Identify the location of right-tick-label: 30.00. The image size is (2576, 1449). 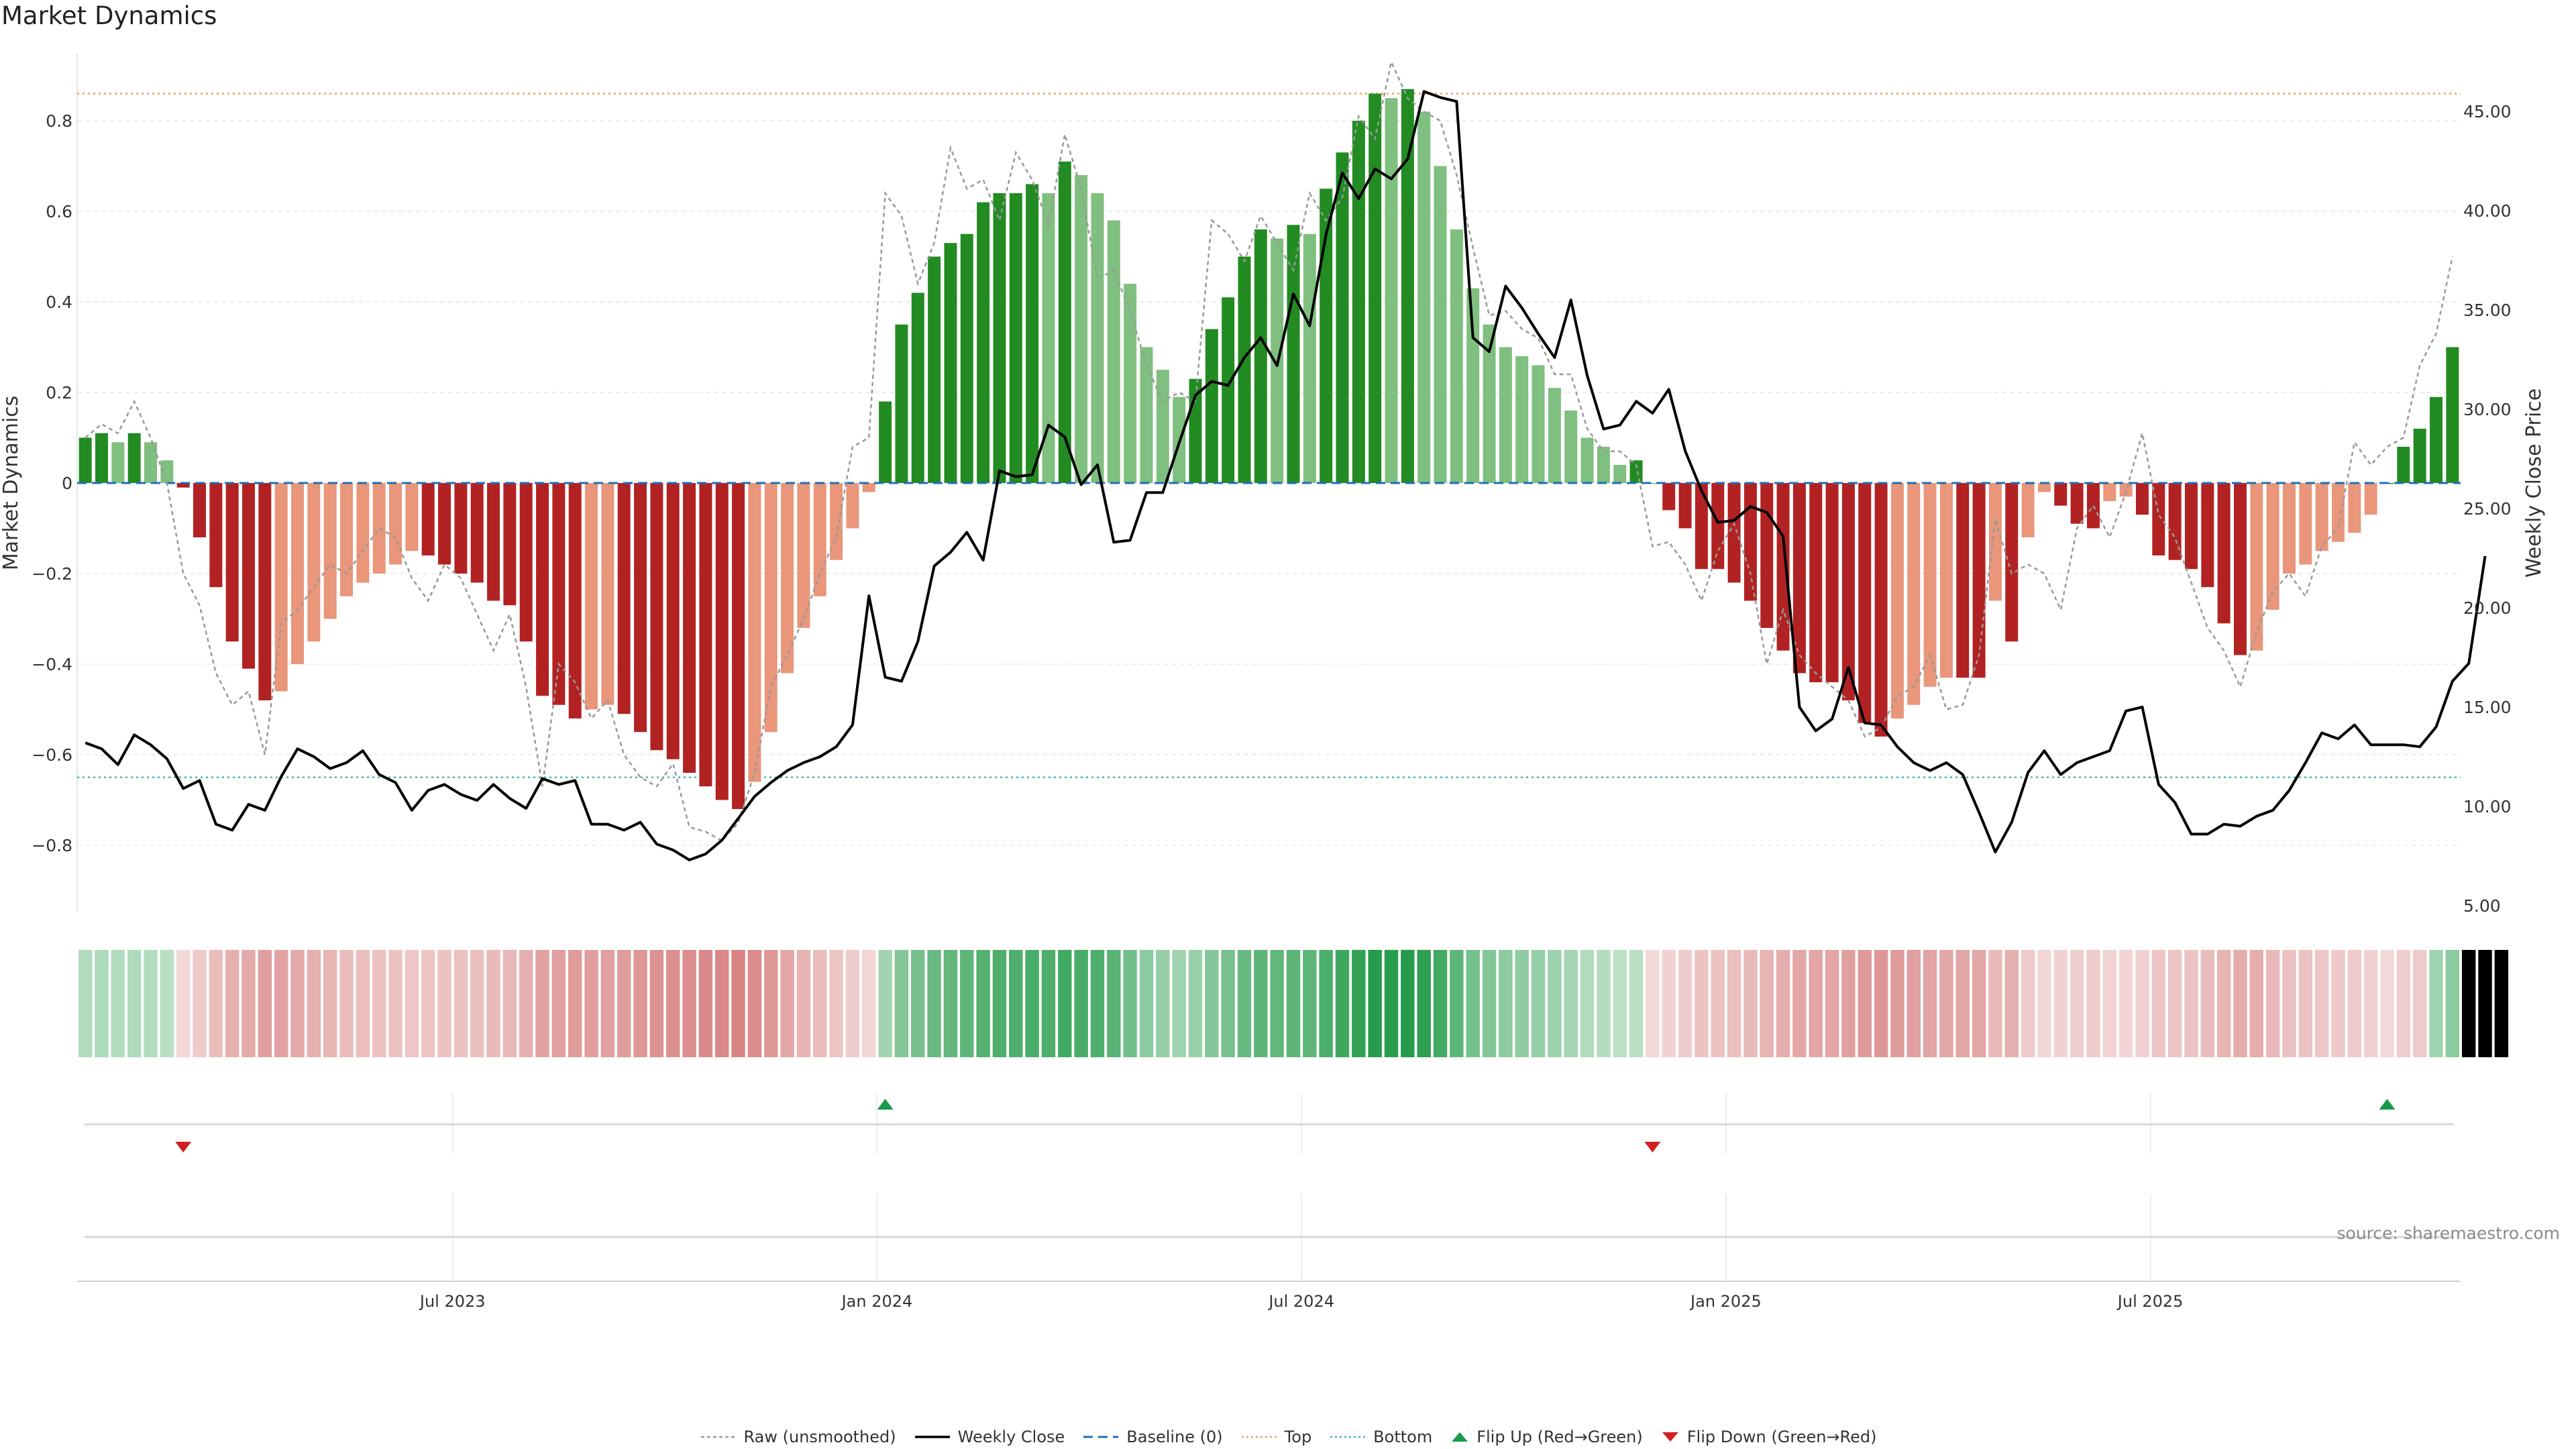
(2487, 409).